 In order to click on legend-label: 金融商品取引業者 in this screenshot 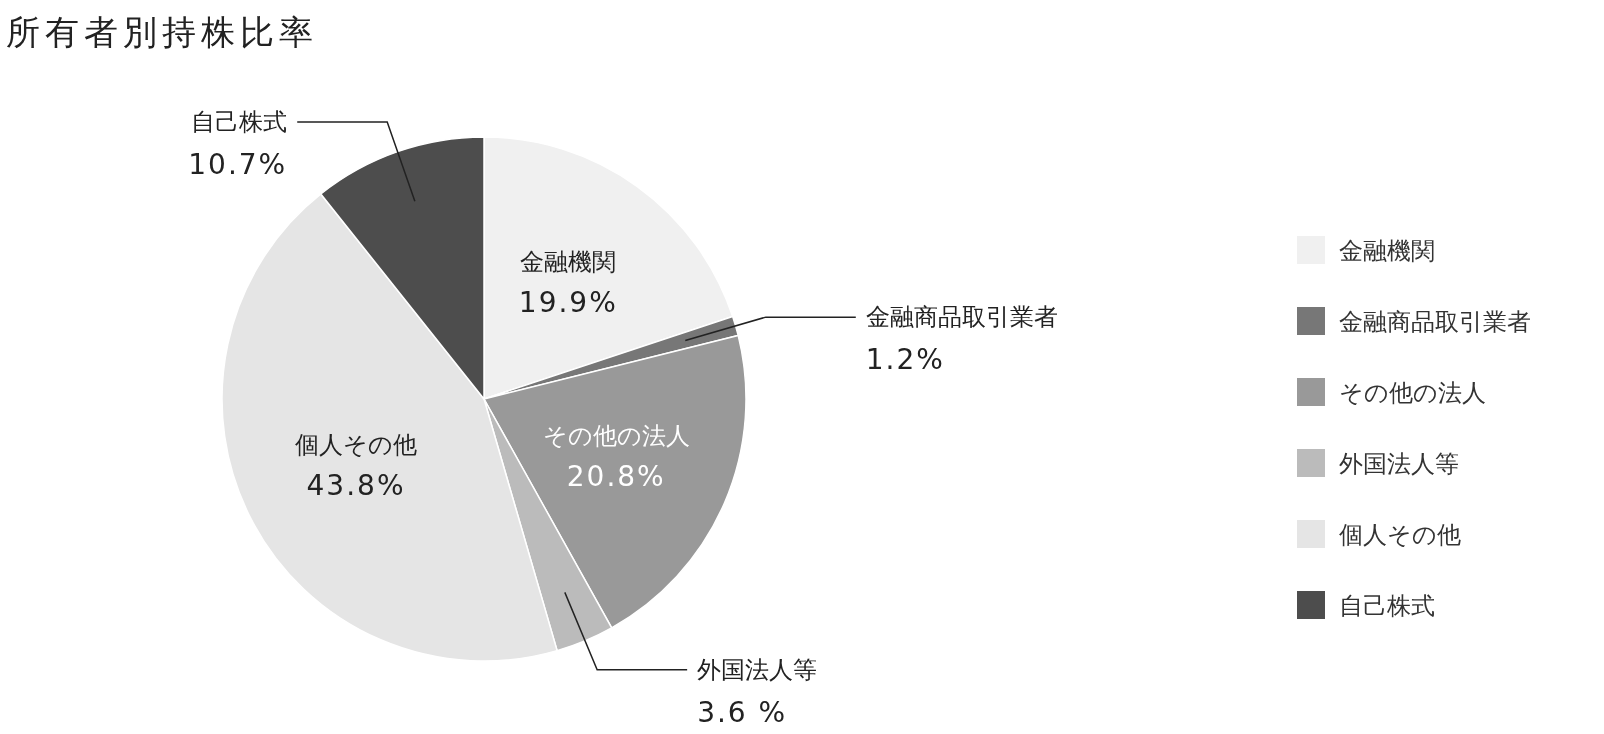, I will do `click(1435, 322)`.